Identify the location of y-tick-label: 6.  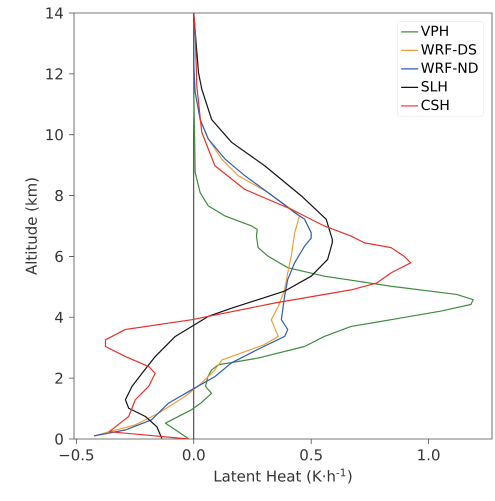
(59, 256).